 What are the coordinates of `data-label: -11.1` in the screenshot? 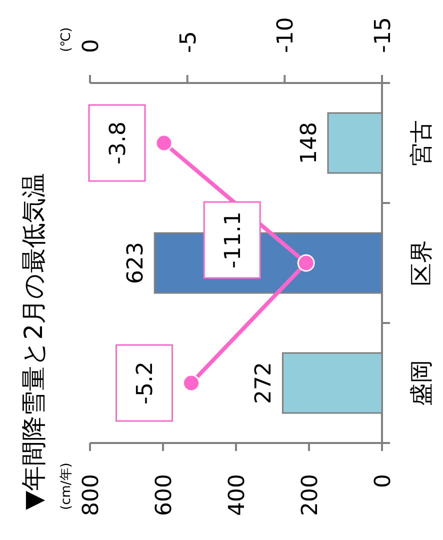 It's located at (233, 240).